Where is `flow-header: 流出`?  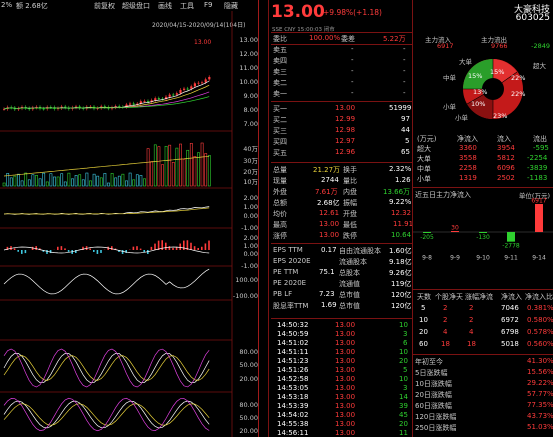 flow-header: 流出 is located at coordinates (540, 139).